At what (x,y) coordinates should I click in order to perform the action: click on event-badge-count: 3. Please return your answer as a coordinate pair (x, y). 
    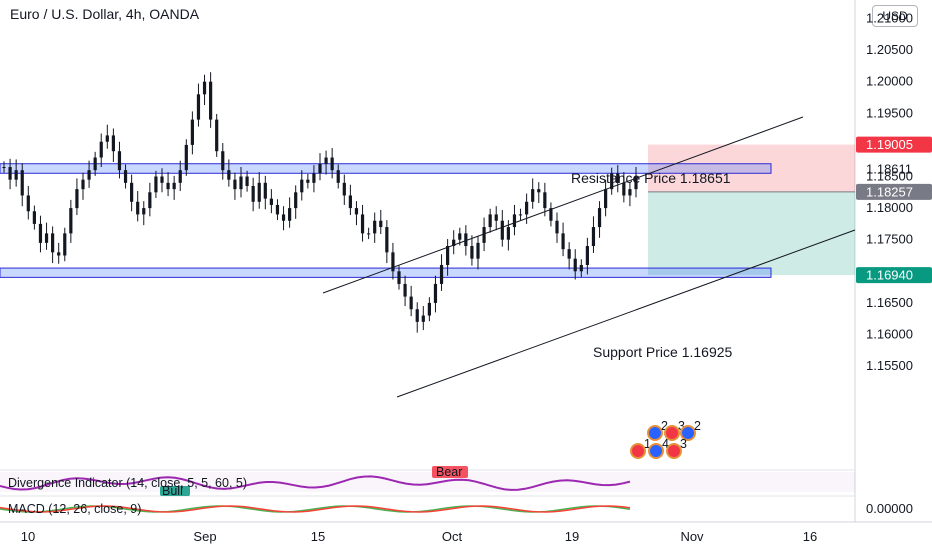
    Looking at the image, I should click on (683, 444).